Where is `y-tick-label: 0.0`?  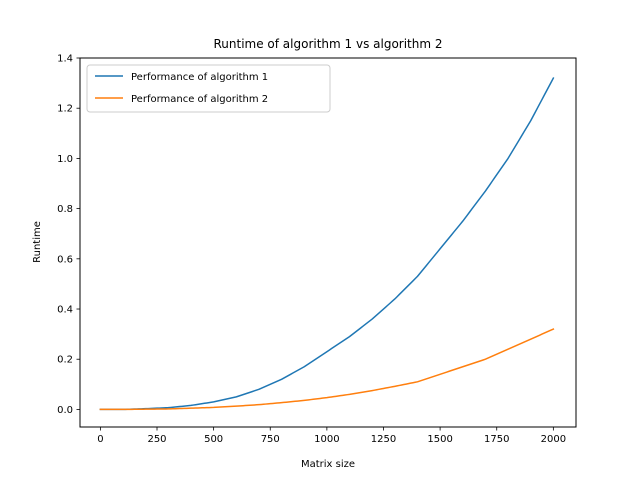 y-tick-label: 0.0 is located at coordinates (65, 410).